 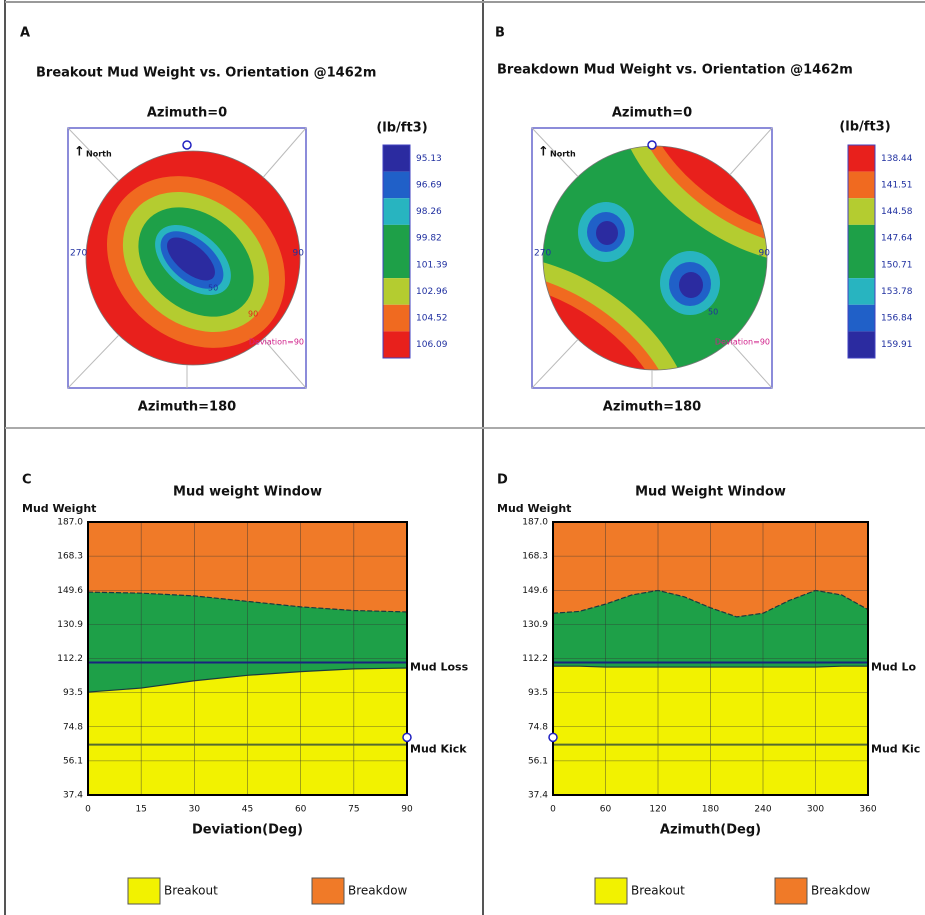 I want to click on panel-label: D, so click(x=502, y=480).